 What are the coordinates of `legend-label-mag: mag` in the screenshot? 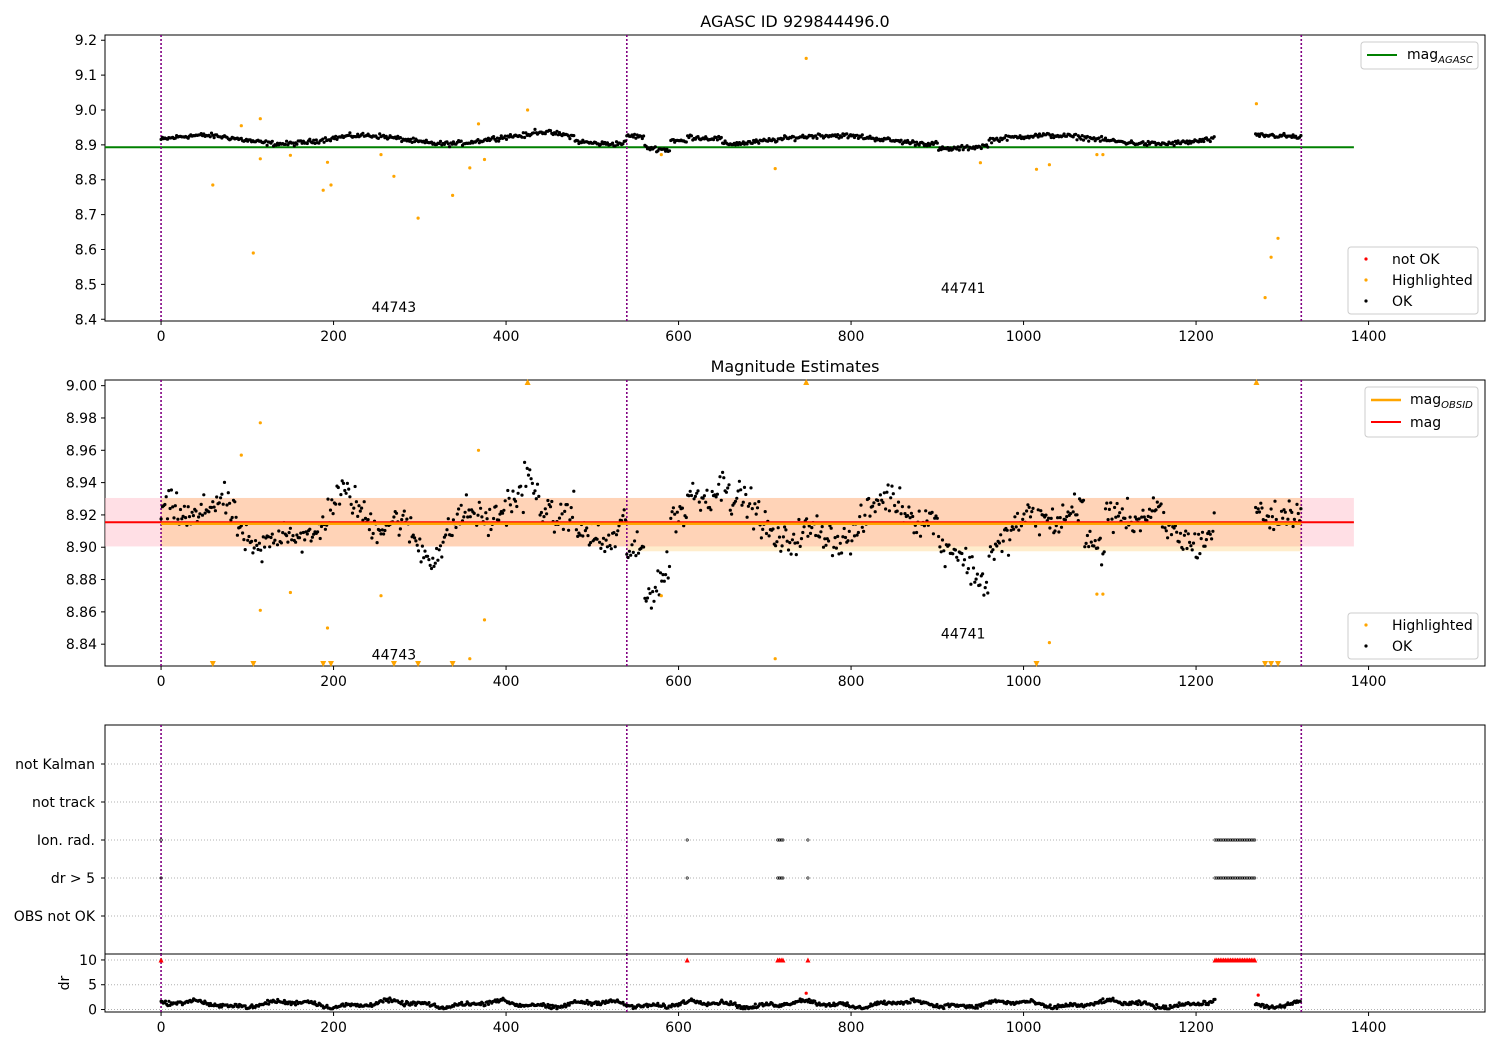 It's located at (1425, 423).